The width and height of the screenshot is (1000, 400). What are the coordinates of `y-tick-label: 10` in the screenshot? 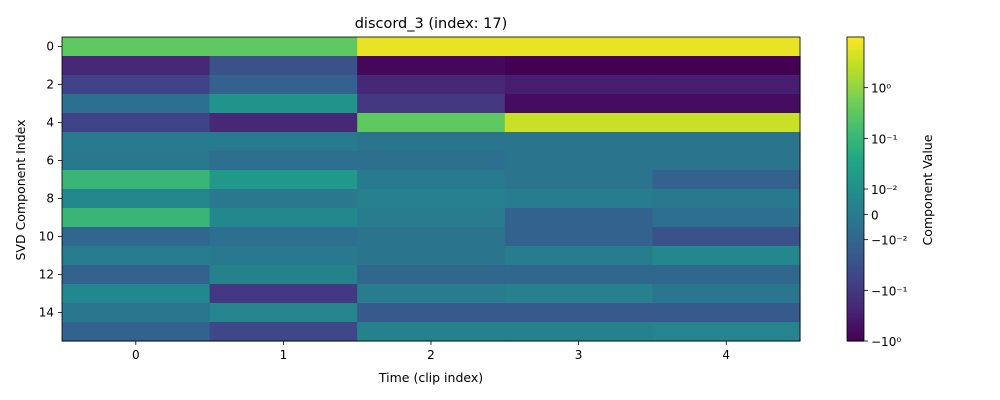 It's located at (46, 237).